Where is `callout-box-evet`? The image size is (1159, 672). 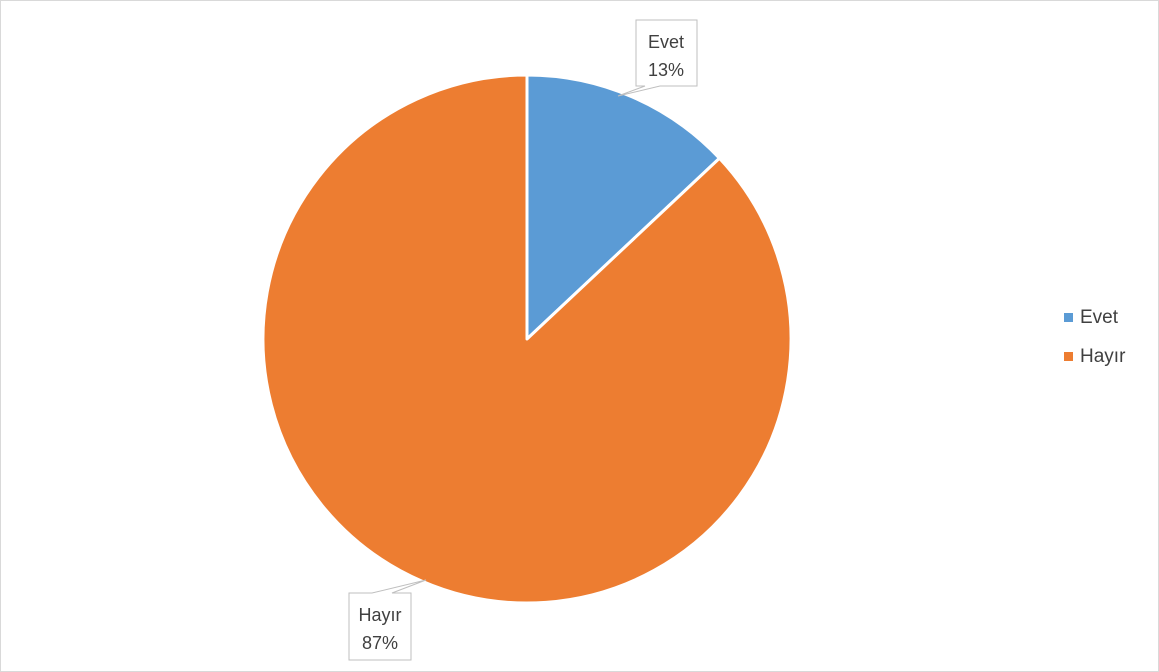
callout-box-evet is located at coordinates (657, 58).